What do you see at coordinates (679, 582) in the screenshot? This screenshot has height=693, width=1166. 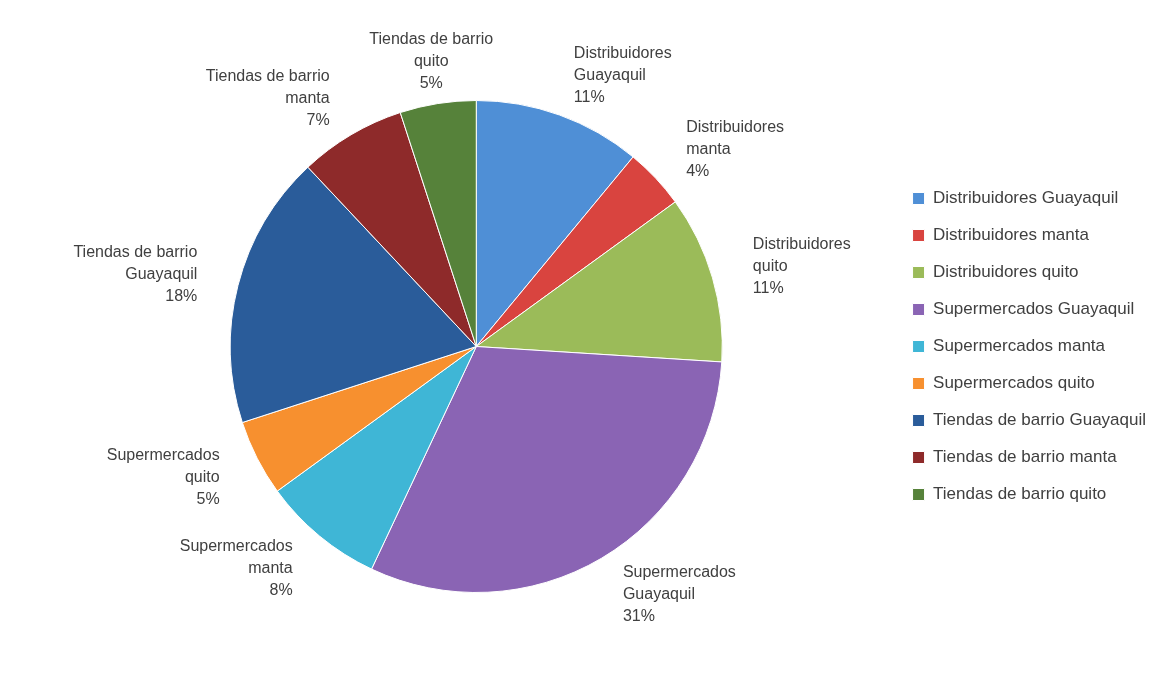 I see `slice-label: Supermercados Guayaquil` at bounding box center [679, 582].